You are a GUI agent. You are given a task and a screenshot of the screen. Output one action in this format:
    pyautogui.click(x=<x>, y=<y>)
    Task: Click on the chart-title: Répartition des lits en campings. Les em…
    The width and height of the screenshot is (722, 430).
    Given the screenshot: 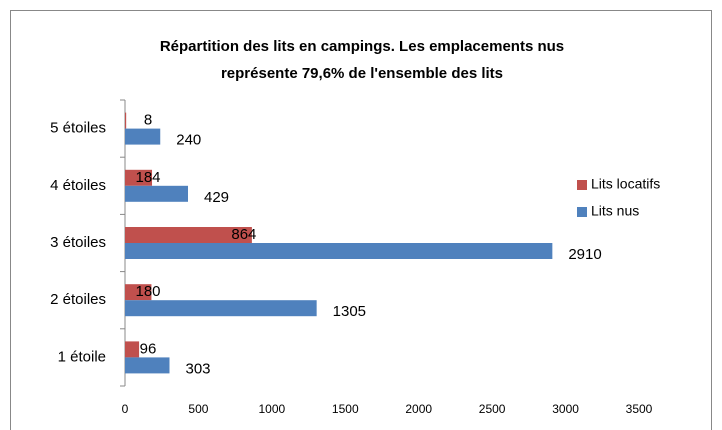 What is the action you would take?
    pyautogui.click(x=362, y=46)
    